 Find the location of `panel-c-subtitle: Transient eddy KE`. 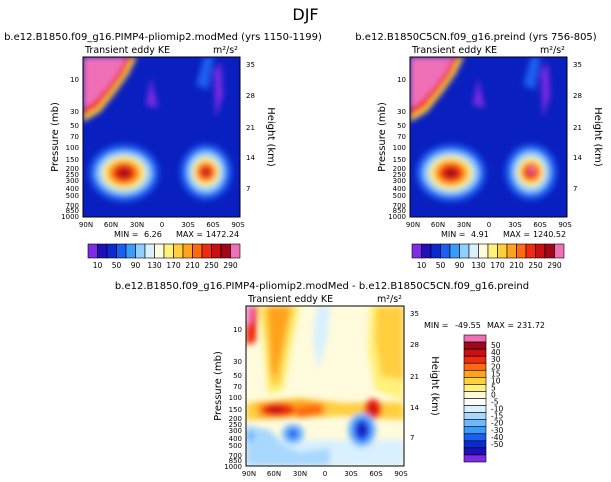

panel-c-subtitle: Transient eddy KE is located at coordinates (290, 299).